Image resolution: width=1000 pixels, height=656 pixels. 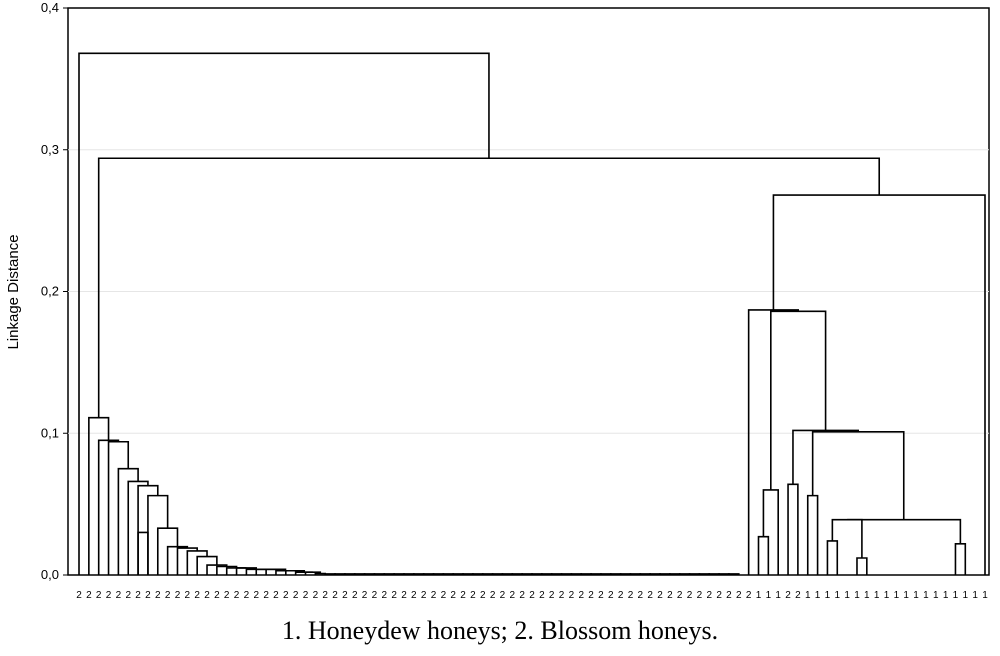 What do you see at coordinates (50, 149) in the screenshot?
I see `y-tick-label: 0,3` at bounding box center [50, 149].